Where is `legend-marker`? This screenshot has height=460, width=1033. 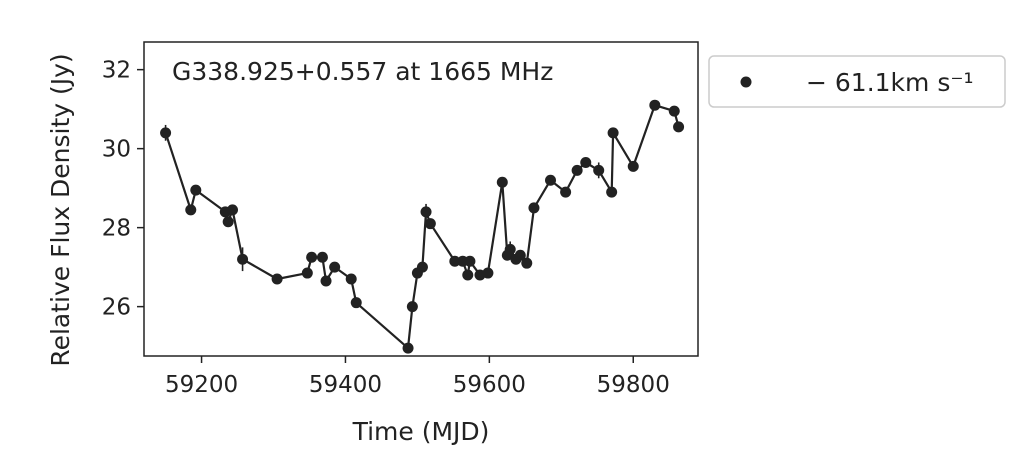
legend-marker is located at coordinates (746, 82).